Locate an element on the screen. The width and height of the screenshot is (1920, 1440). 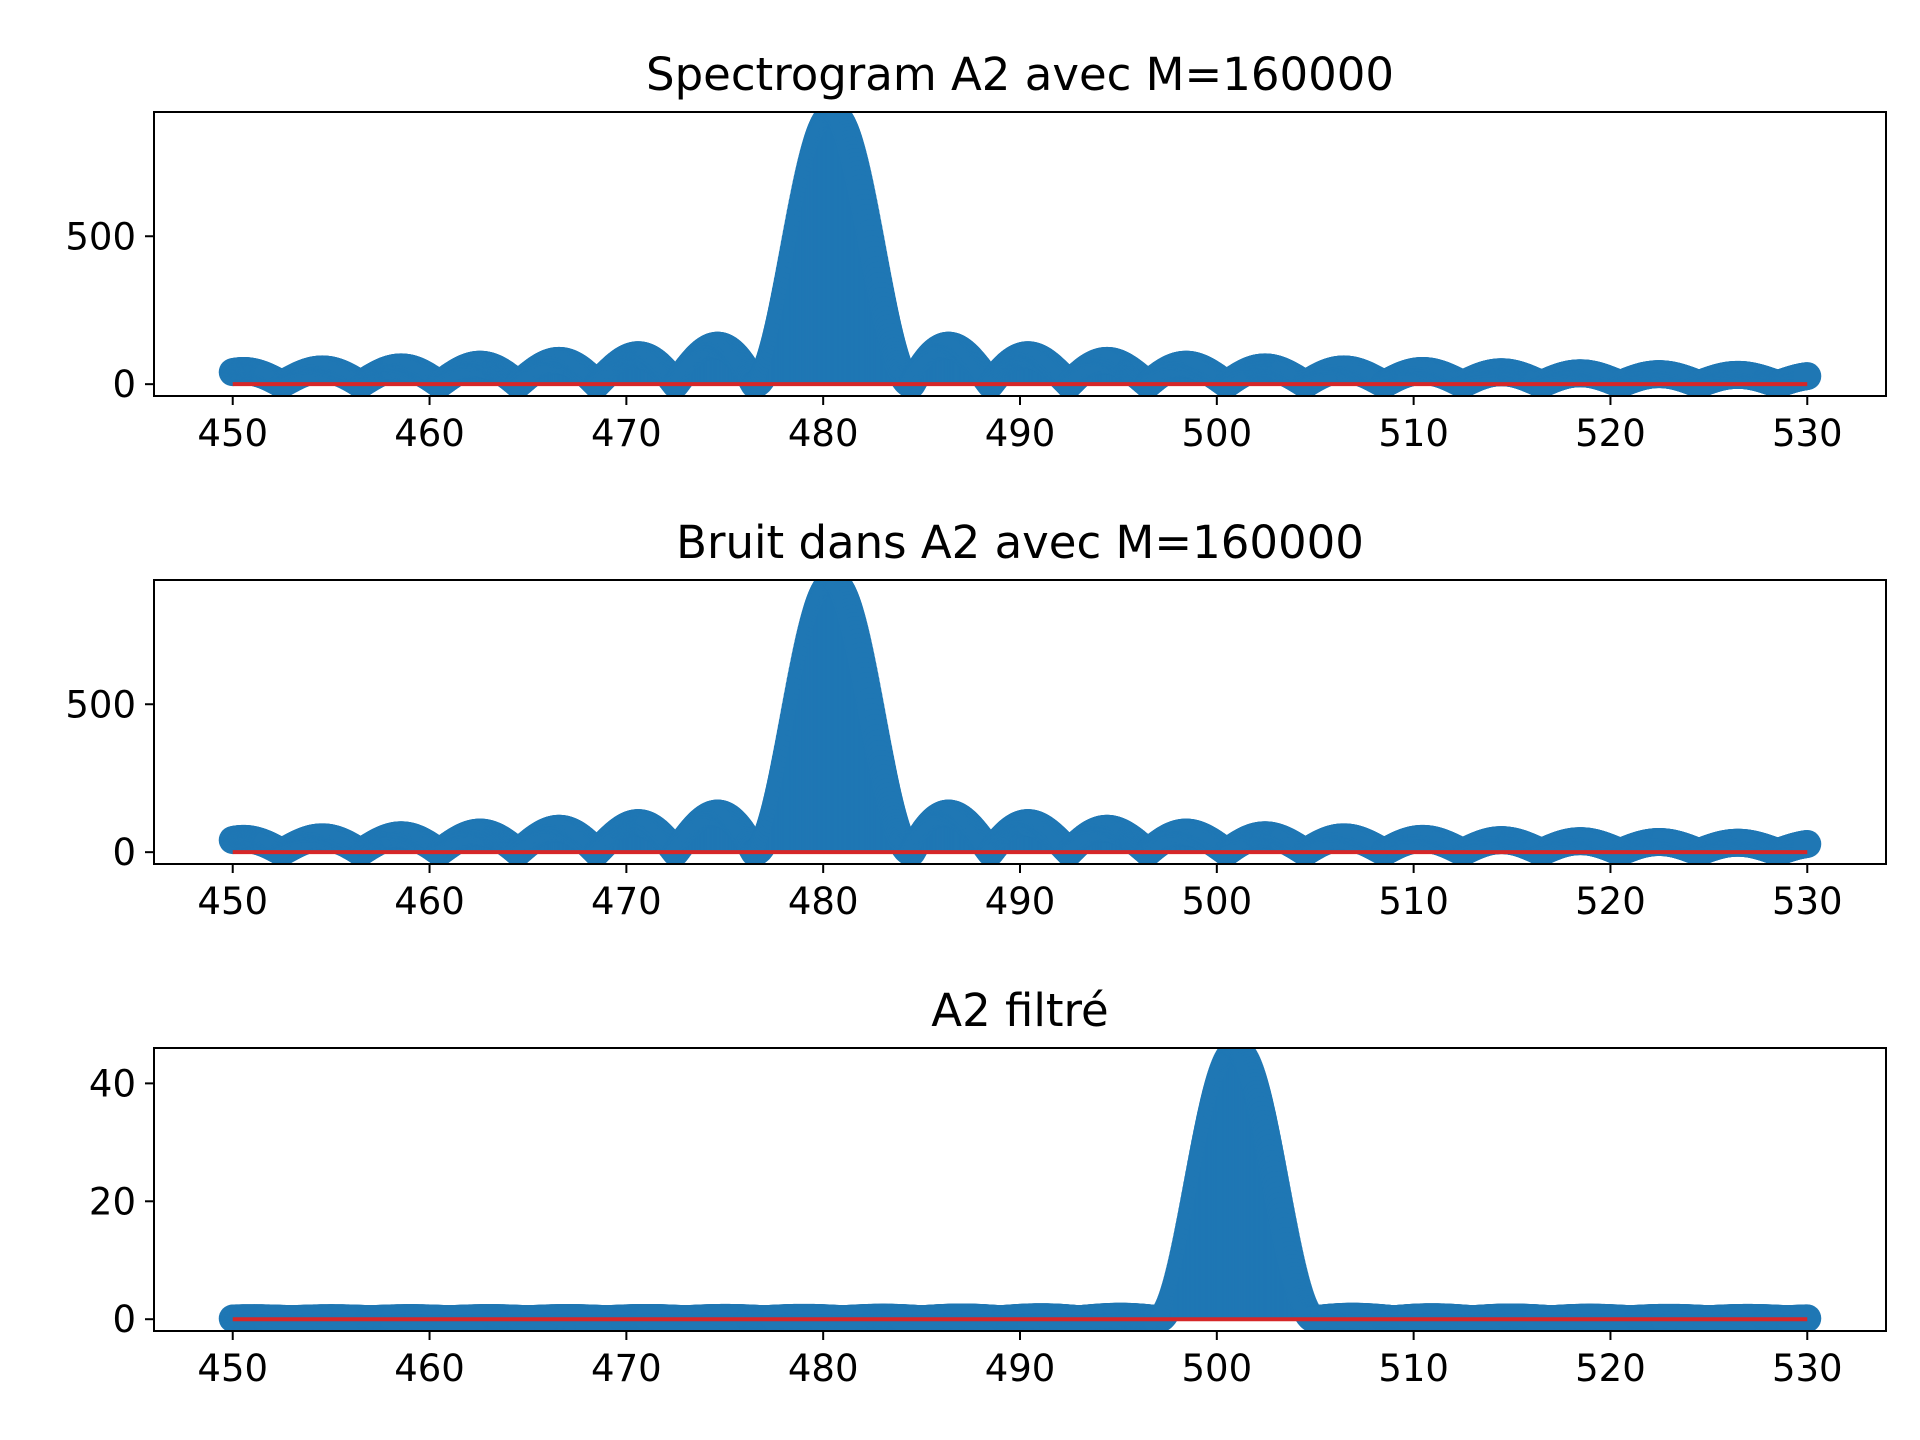
x-tick-label: 530 is located at coordinates (1807, 433).